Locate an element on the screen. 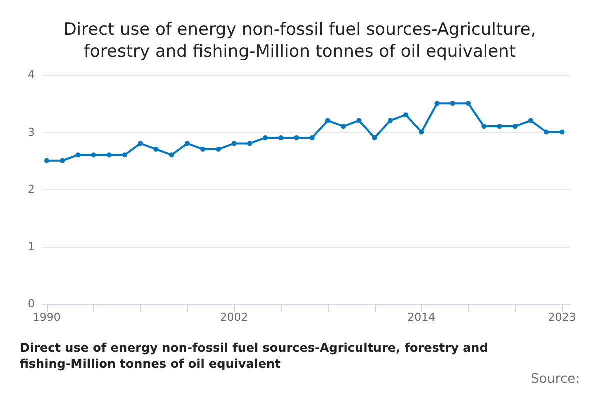 The width and height of the screenshot is (600, 400). y-tick-label: 3 is located at coordinates (31, 132).